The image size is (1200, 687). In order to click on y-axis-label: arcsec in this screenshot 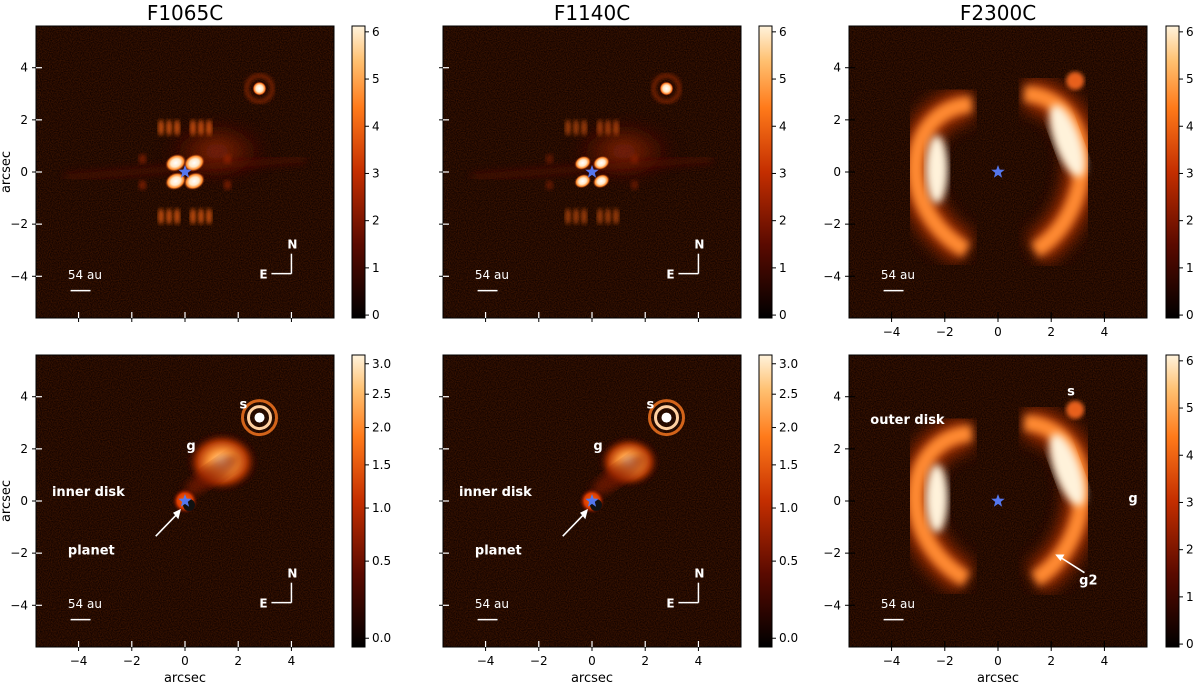, I will do `click(7, 172)`.